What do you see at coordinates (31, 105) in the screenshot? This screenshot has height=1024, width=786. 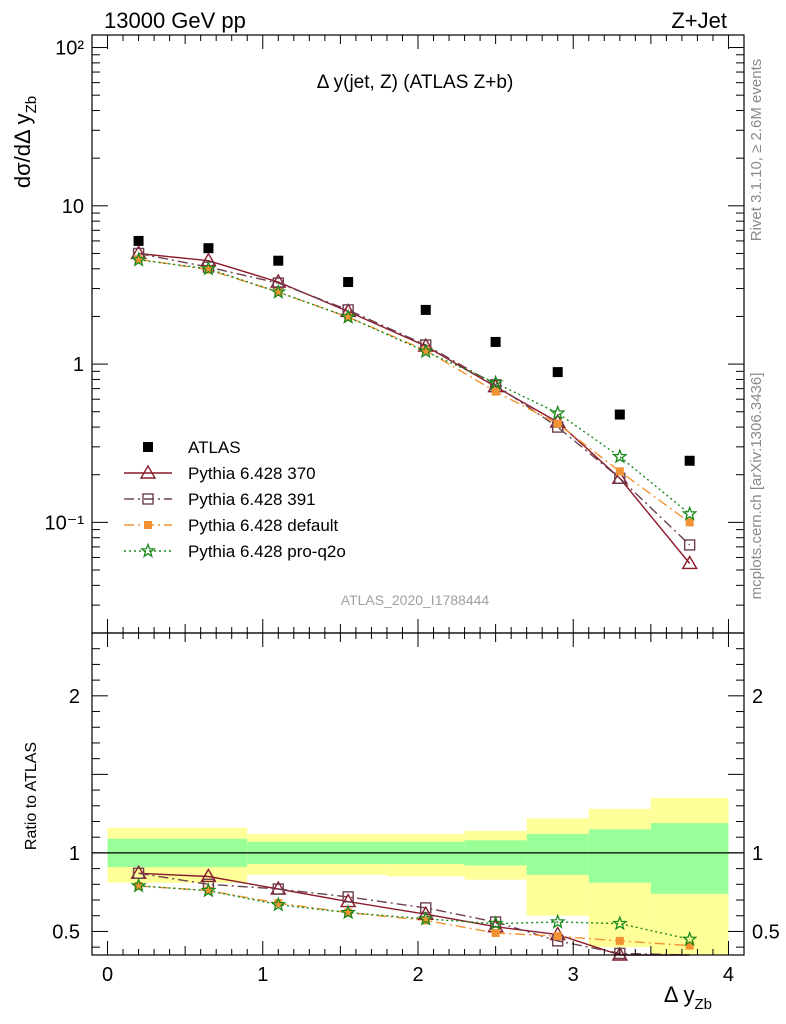 I see `y-axis-label-sub: Zb` at bounding box center [31, 105].